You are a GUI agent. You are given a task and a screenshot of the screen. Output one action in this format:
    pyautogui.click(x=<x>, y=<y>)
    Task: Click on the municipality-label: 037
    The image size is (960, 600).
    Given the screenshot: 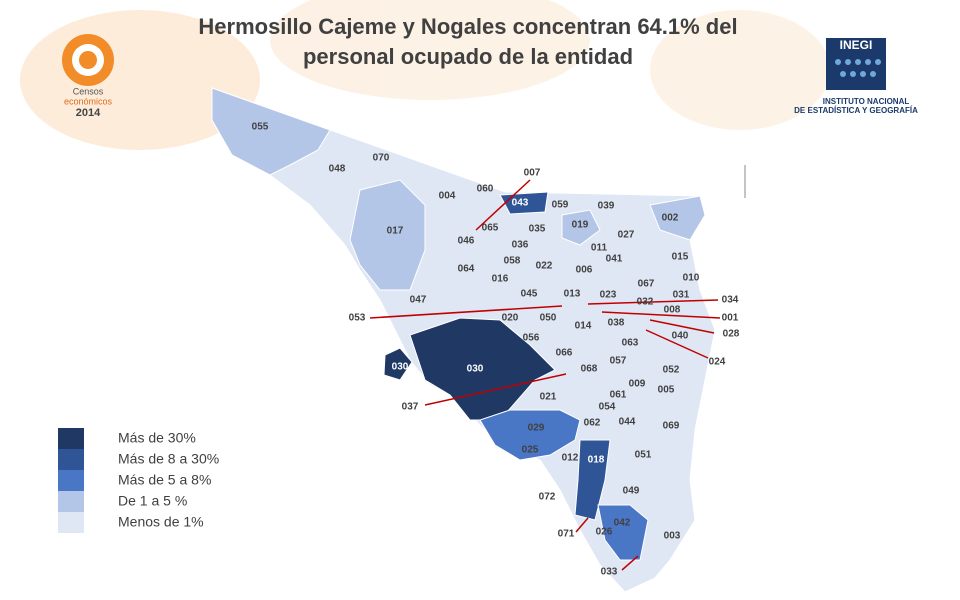 What is the action you would take?
    pyautogui.click(x=410, y=407)
    